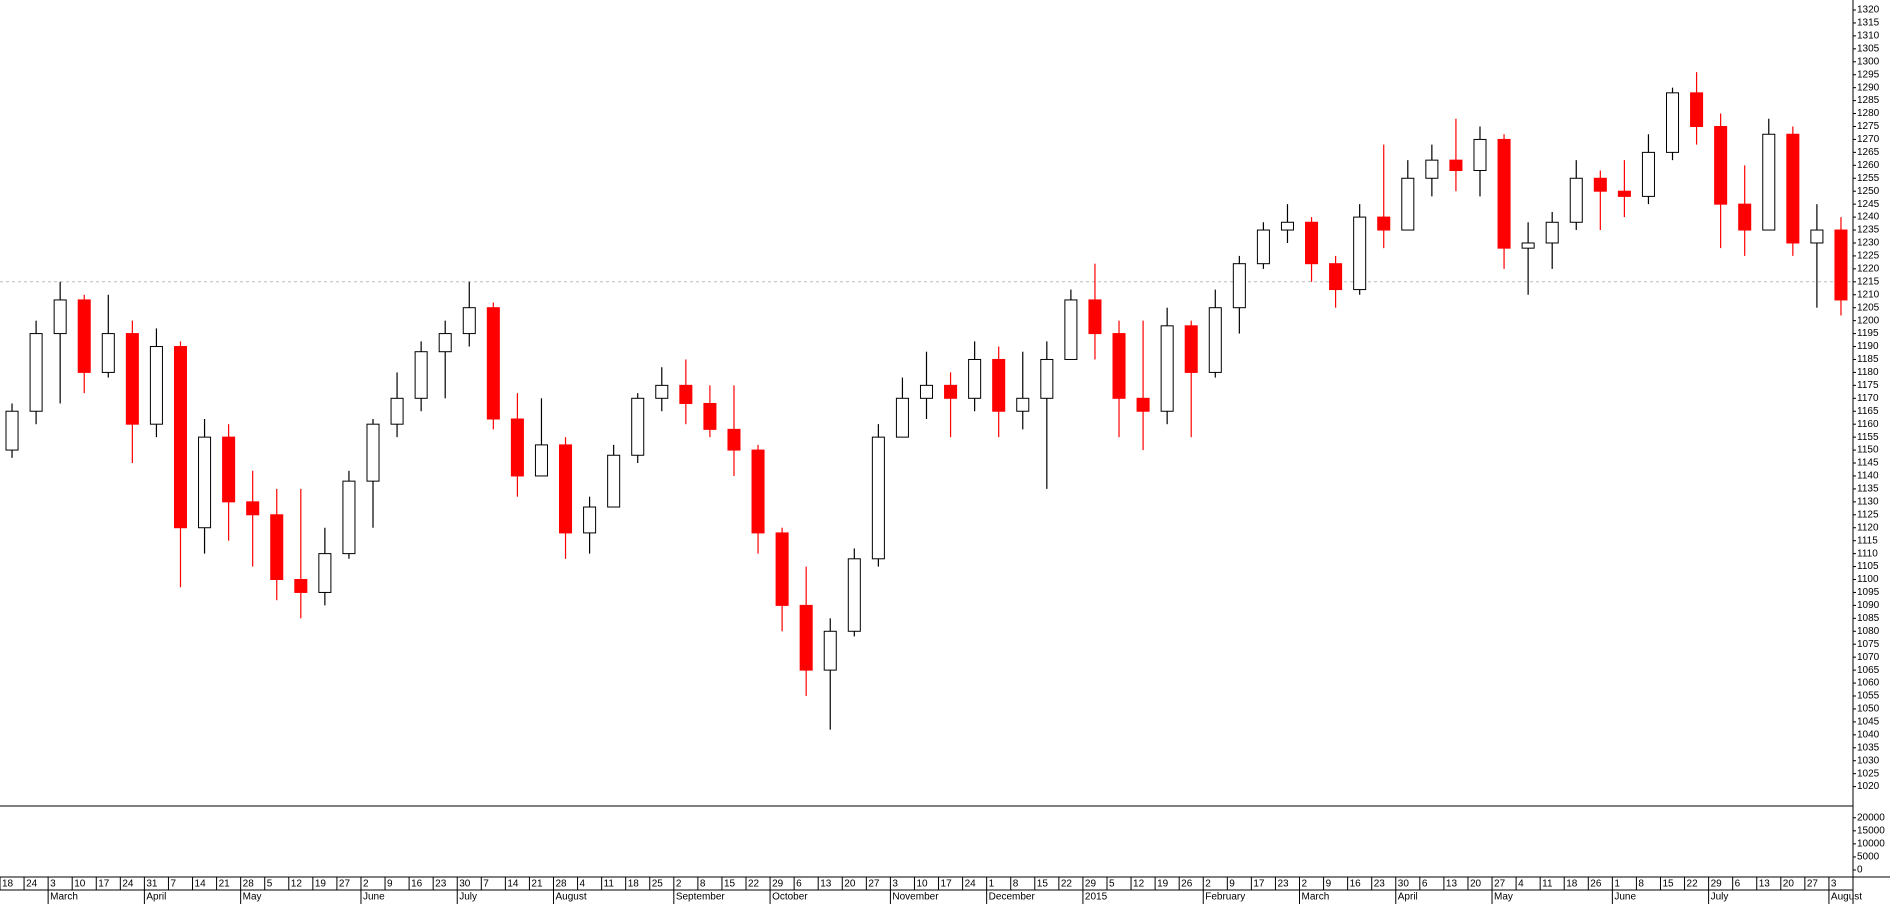 The image size is (1890, 904). What do you see at coordinates (1503, 897) in the screenshot?
I see `month-label: May` at bounding box center [1503, 897].